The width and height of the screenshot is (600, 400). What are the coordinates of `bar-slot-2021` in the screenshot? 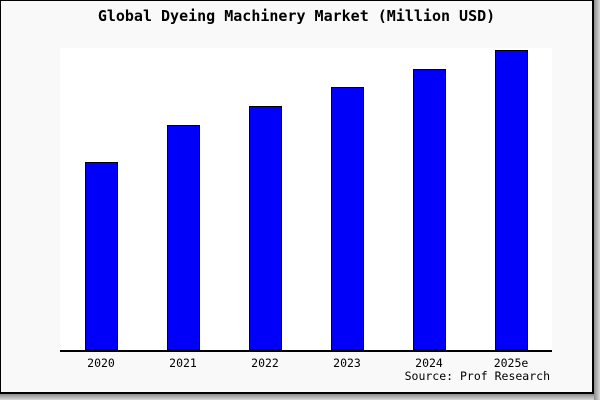 It's located at (183, 199).